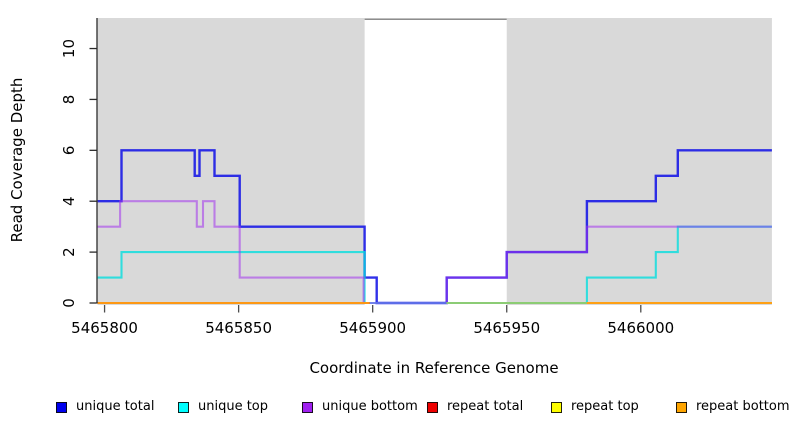 This screenshot has width=792, height=432. Describe the element at coordinates (640, 328) in the screenshot. I see `x-tick-label: 5466000` at that location.